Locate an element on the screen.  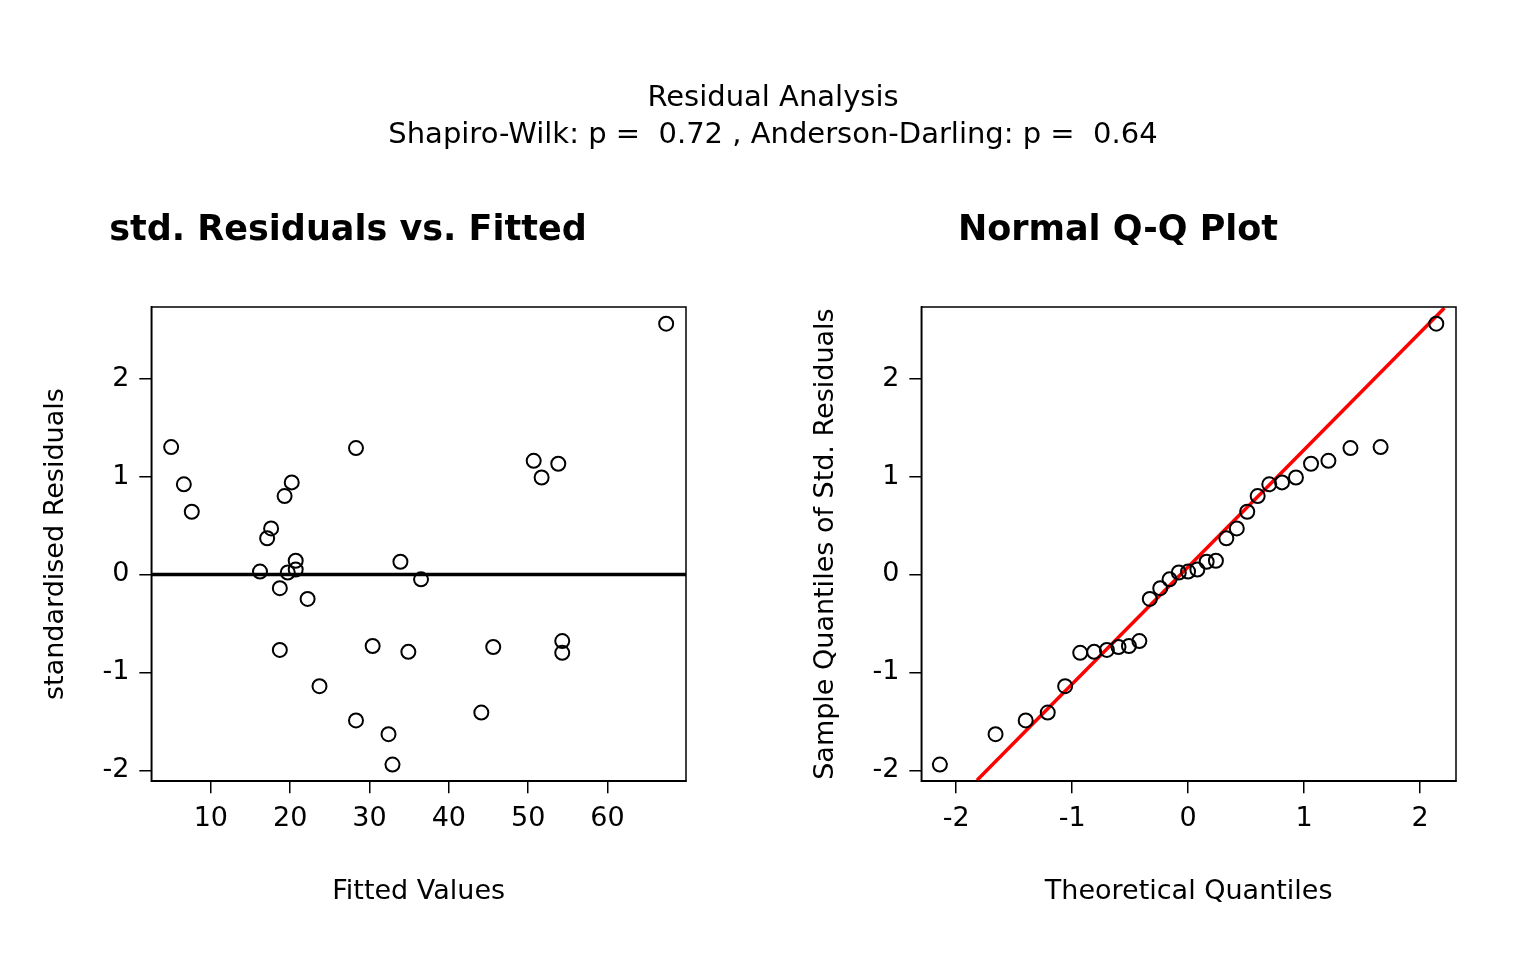
text: Shapiro-Wilk: p = 0.72 , Anderson-Darling: p = 0.64 is located at coordinates (773, 133).